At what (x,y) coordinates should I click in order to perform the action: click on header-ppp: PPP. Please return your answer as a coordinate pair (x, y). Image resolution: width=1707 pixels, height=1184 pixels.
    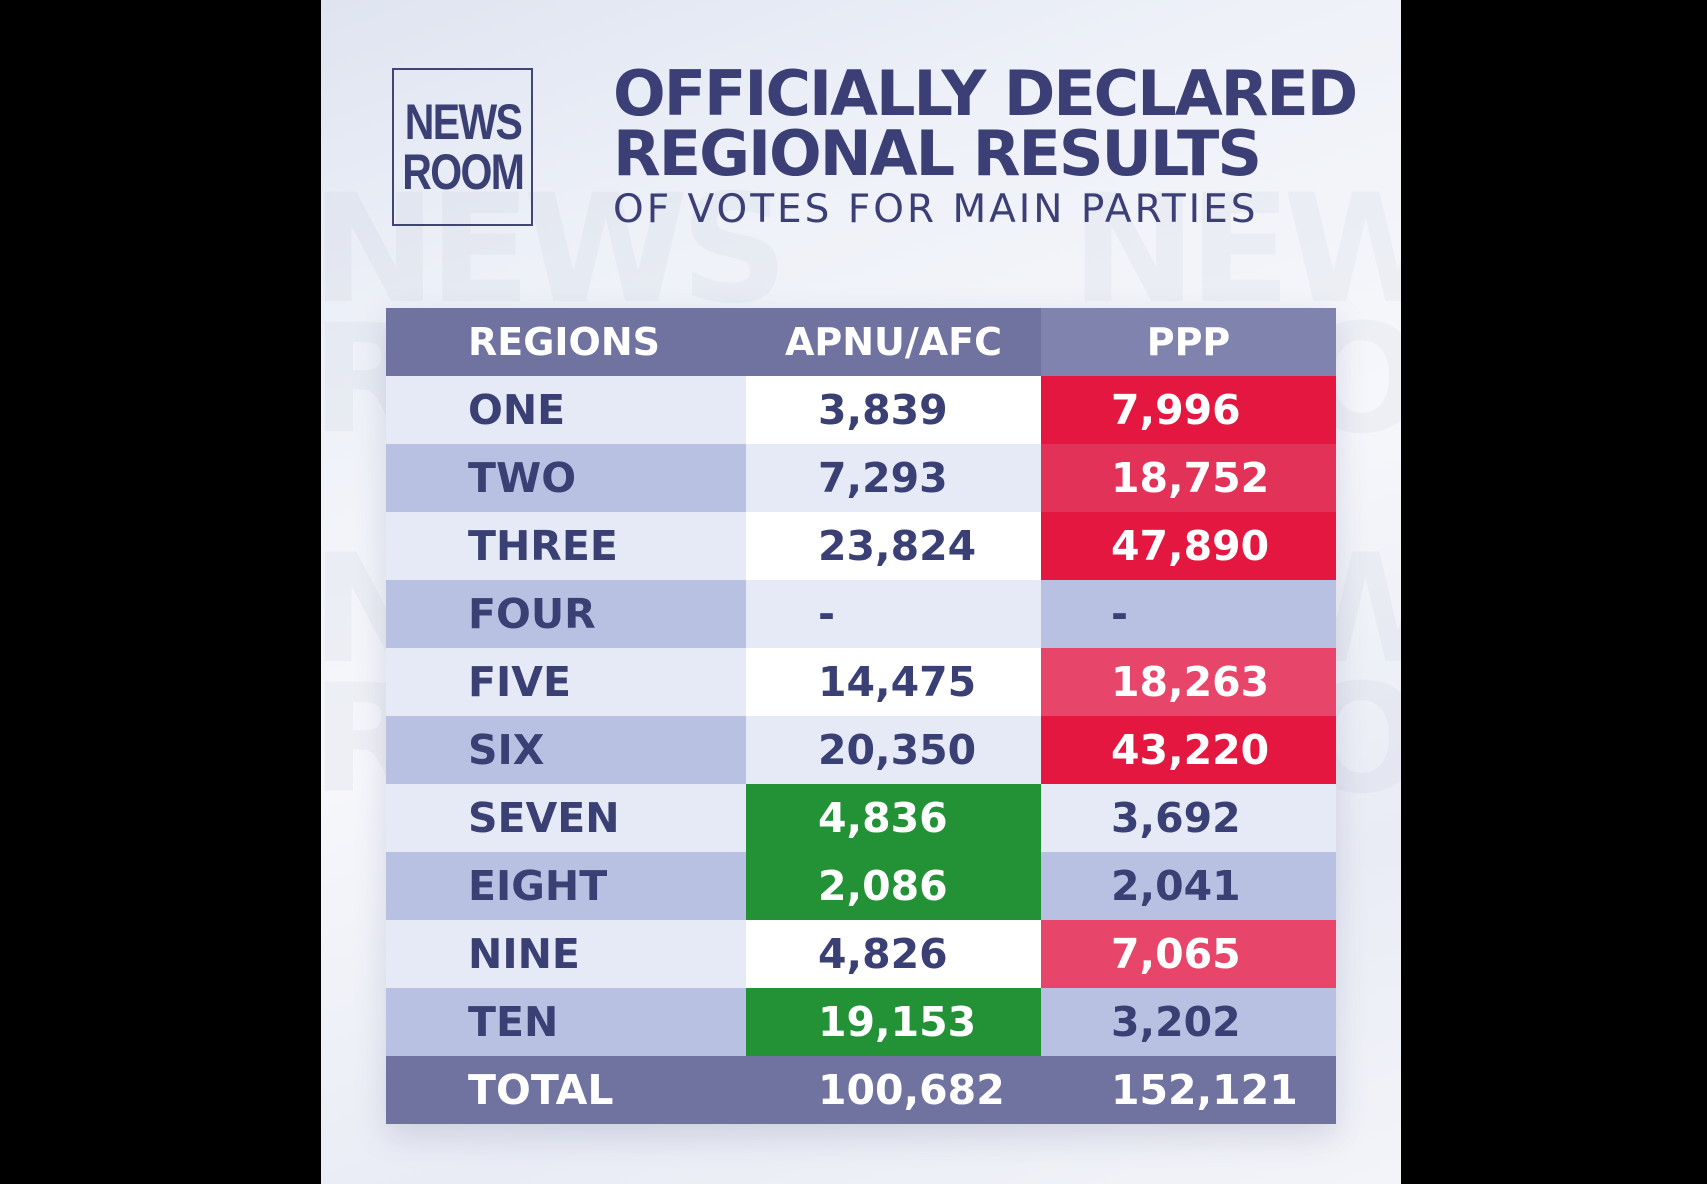
    Looking at the image, I should click on (1188, 342).